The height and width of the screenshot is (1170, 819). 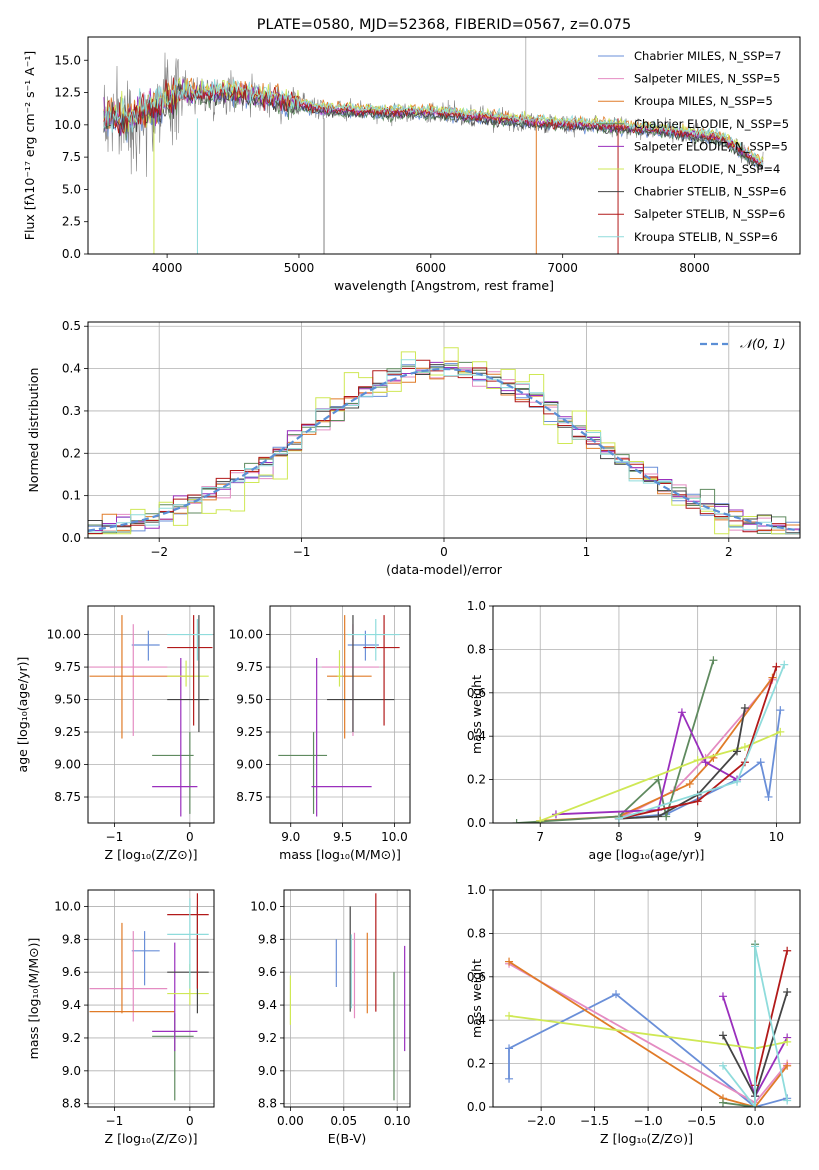 I want to click on x-tick-label: −2.0, so click(x=541, y=1121).